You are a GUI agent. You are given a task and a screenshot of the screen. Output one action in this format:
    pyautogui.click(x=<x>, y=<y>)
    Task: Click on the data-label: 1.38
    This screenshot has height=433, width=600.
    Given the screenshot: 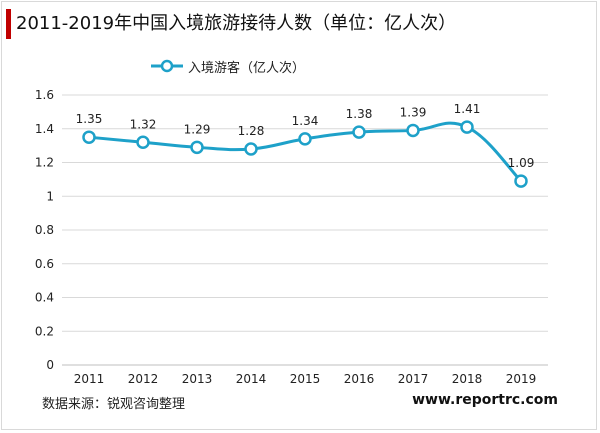 What is the action you would take?
    pyautogui.click(x=359, y=114)
    